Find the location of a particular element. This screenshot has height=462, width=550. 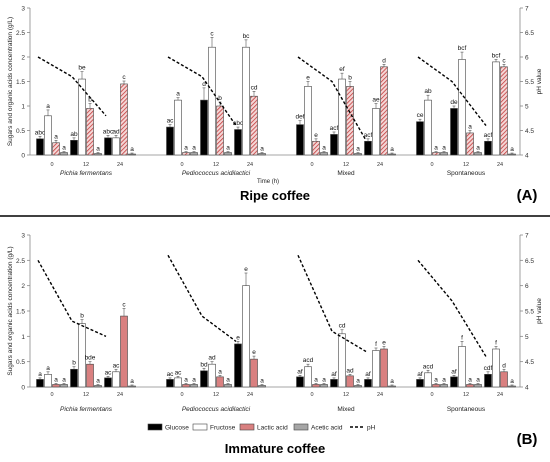

significance-letter: bd is located at coordinates (204, 364).